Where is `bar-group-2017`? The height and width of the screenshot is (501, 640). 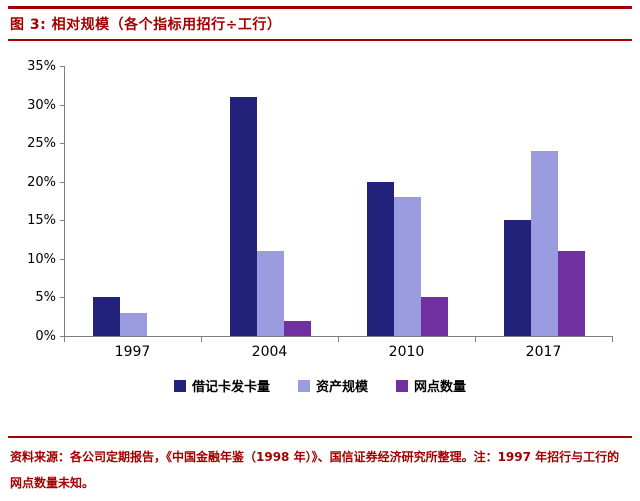 bar-group-2017 is located at coordinates (544, 201).